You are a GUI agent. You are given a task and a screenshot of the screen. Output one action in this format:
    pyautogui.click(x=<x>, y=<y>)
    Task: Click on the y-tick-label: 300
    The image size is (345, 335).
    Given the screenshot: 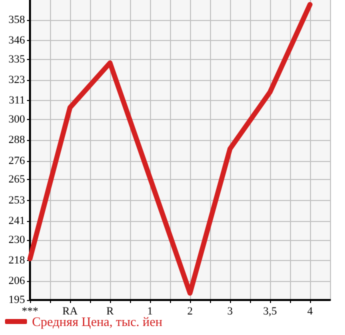 What is the action you would take?
    pyautogui.click(x=17, y=120)
    